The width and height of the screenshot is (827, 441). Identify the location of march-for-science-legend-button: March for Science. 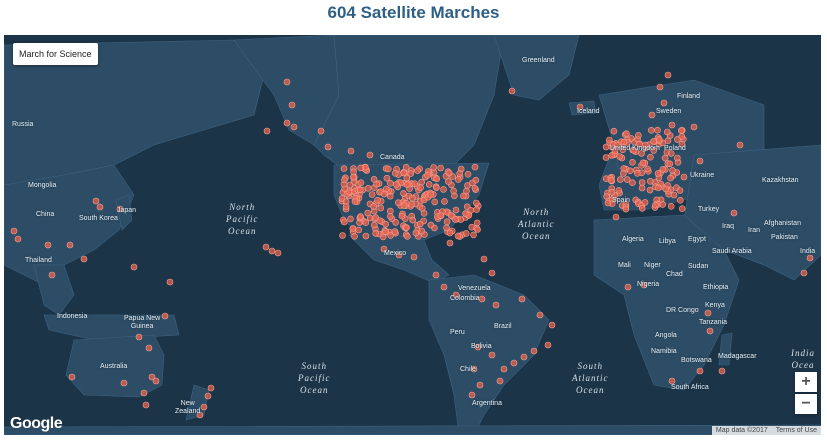
(55, 54).